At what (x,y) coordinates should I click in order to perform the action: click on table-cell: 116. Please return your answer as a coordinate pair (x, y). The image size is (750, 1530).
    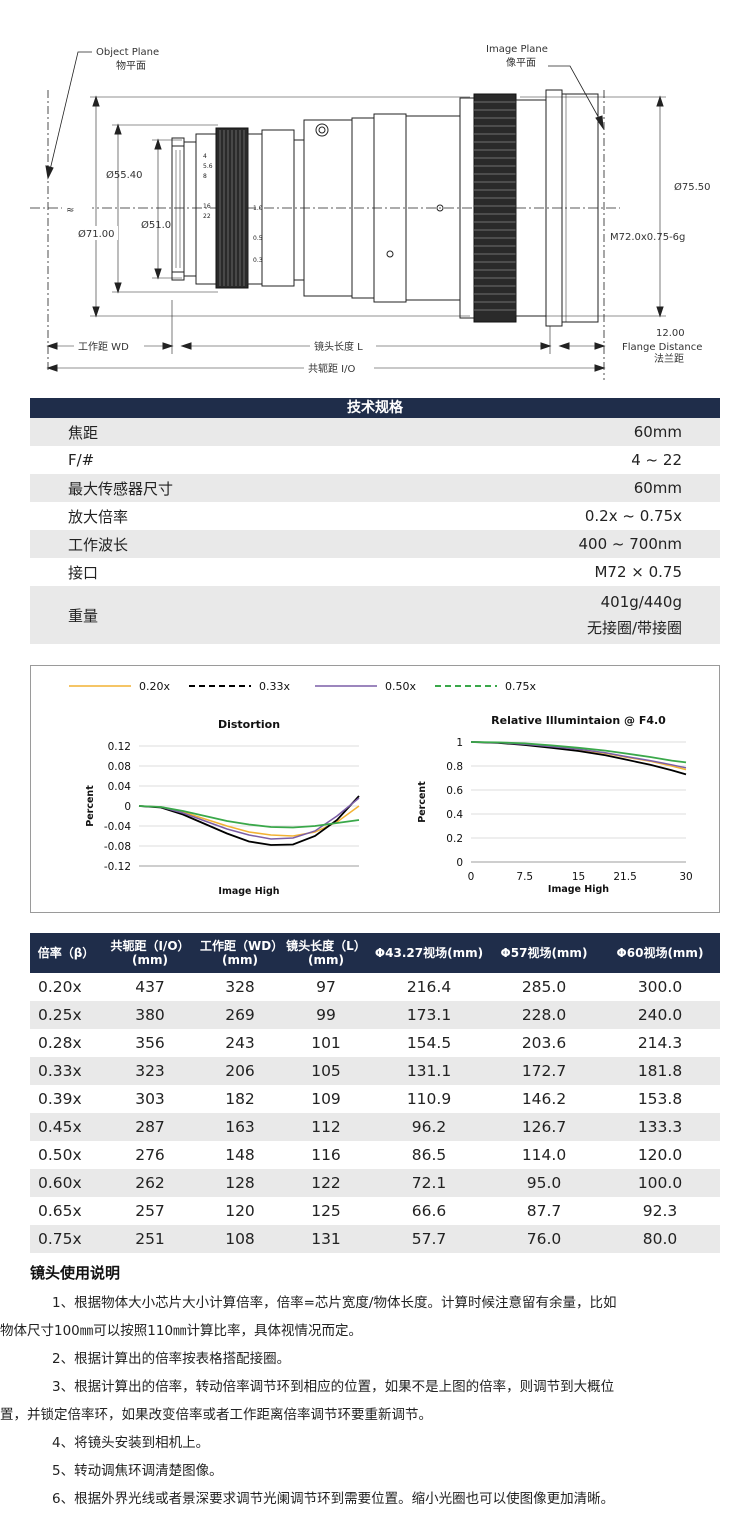
    Looking at the image, I should click on (326, 1155).